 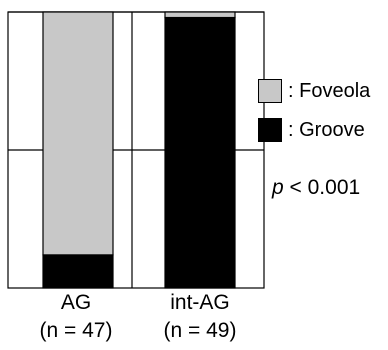 What do you see at coordinates (200, 15) in the screenshot?
I see `bar-foveola-int-ag` at bounding box center [200, 15].